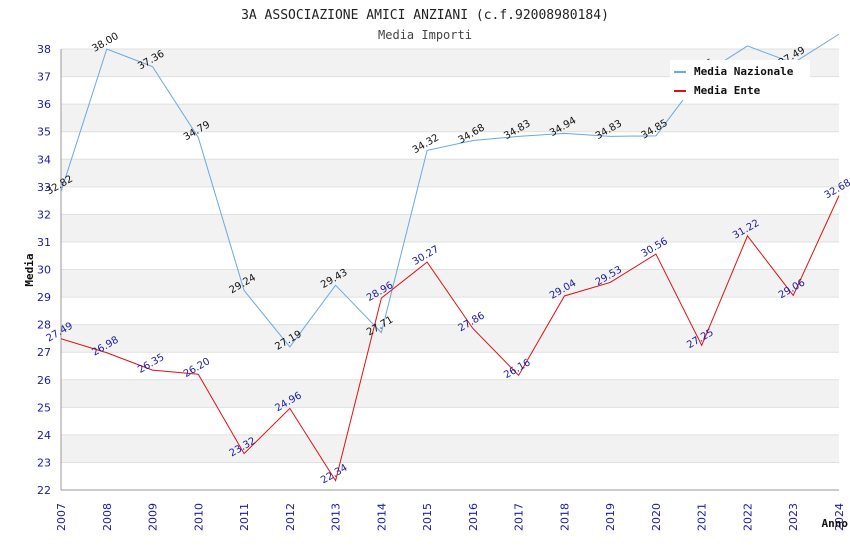 The image size is (850, 550). Describe the element at coordinates (29, 269) in the screenshot. I see `y-axis-label: Media` at that location.